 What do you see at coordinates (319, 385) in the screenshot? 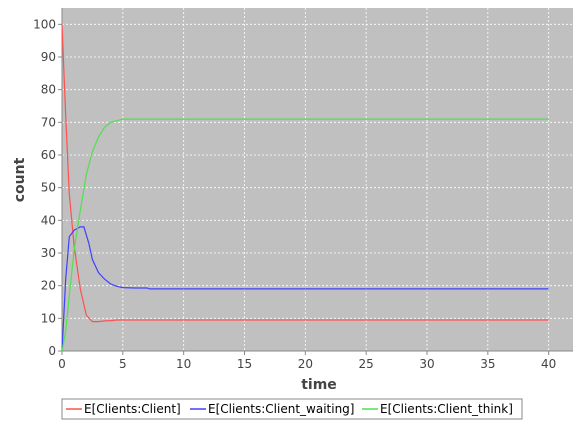
I see `x-axis-title: time` at bounding box center [319, 385].